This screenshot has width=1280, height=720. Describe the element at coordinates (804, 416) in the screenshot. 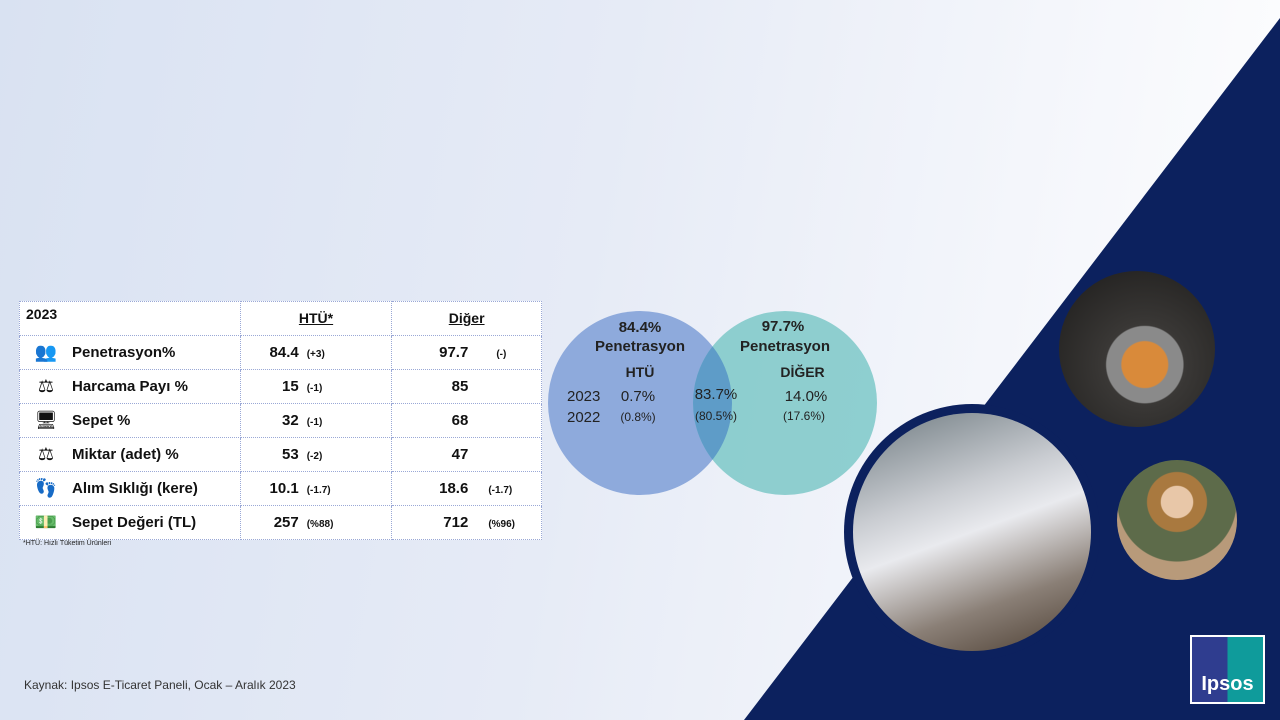

I see `diger-only-2022: (17.6%)` at that location.